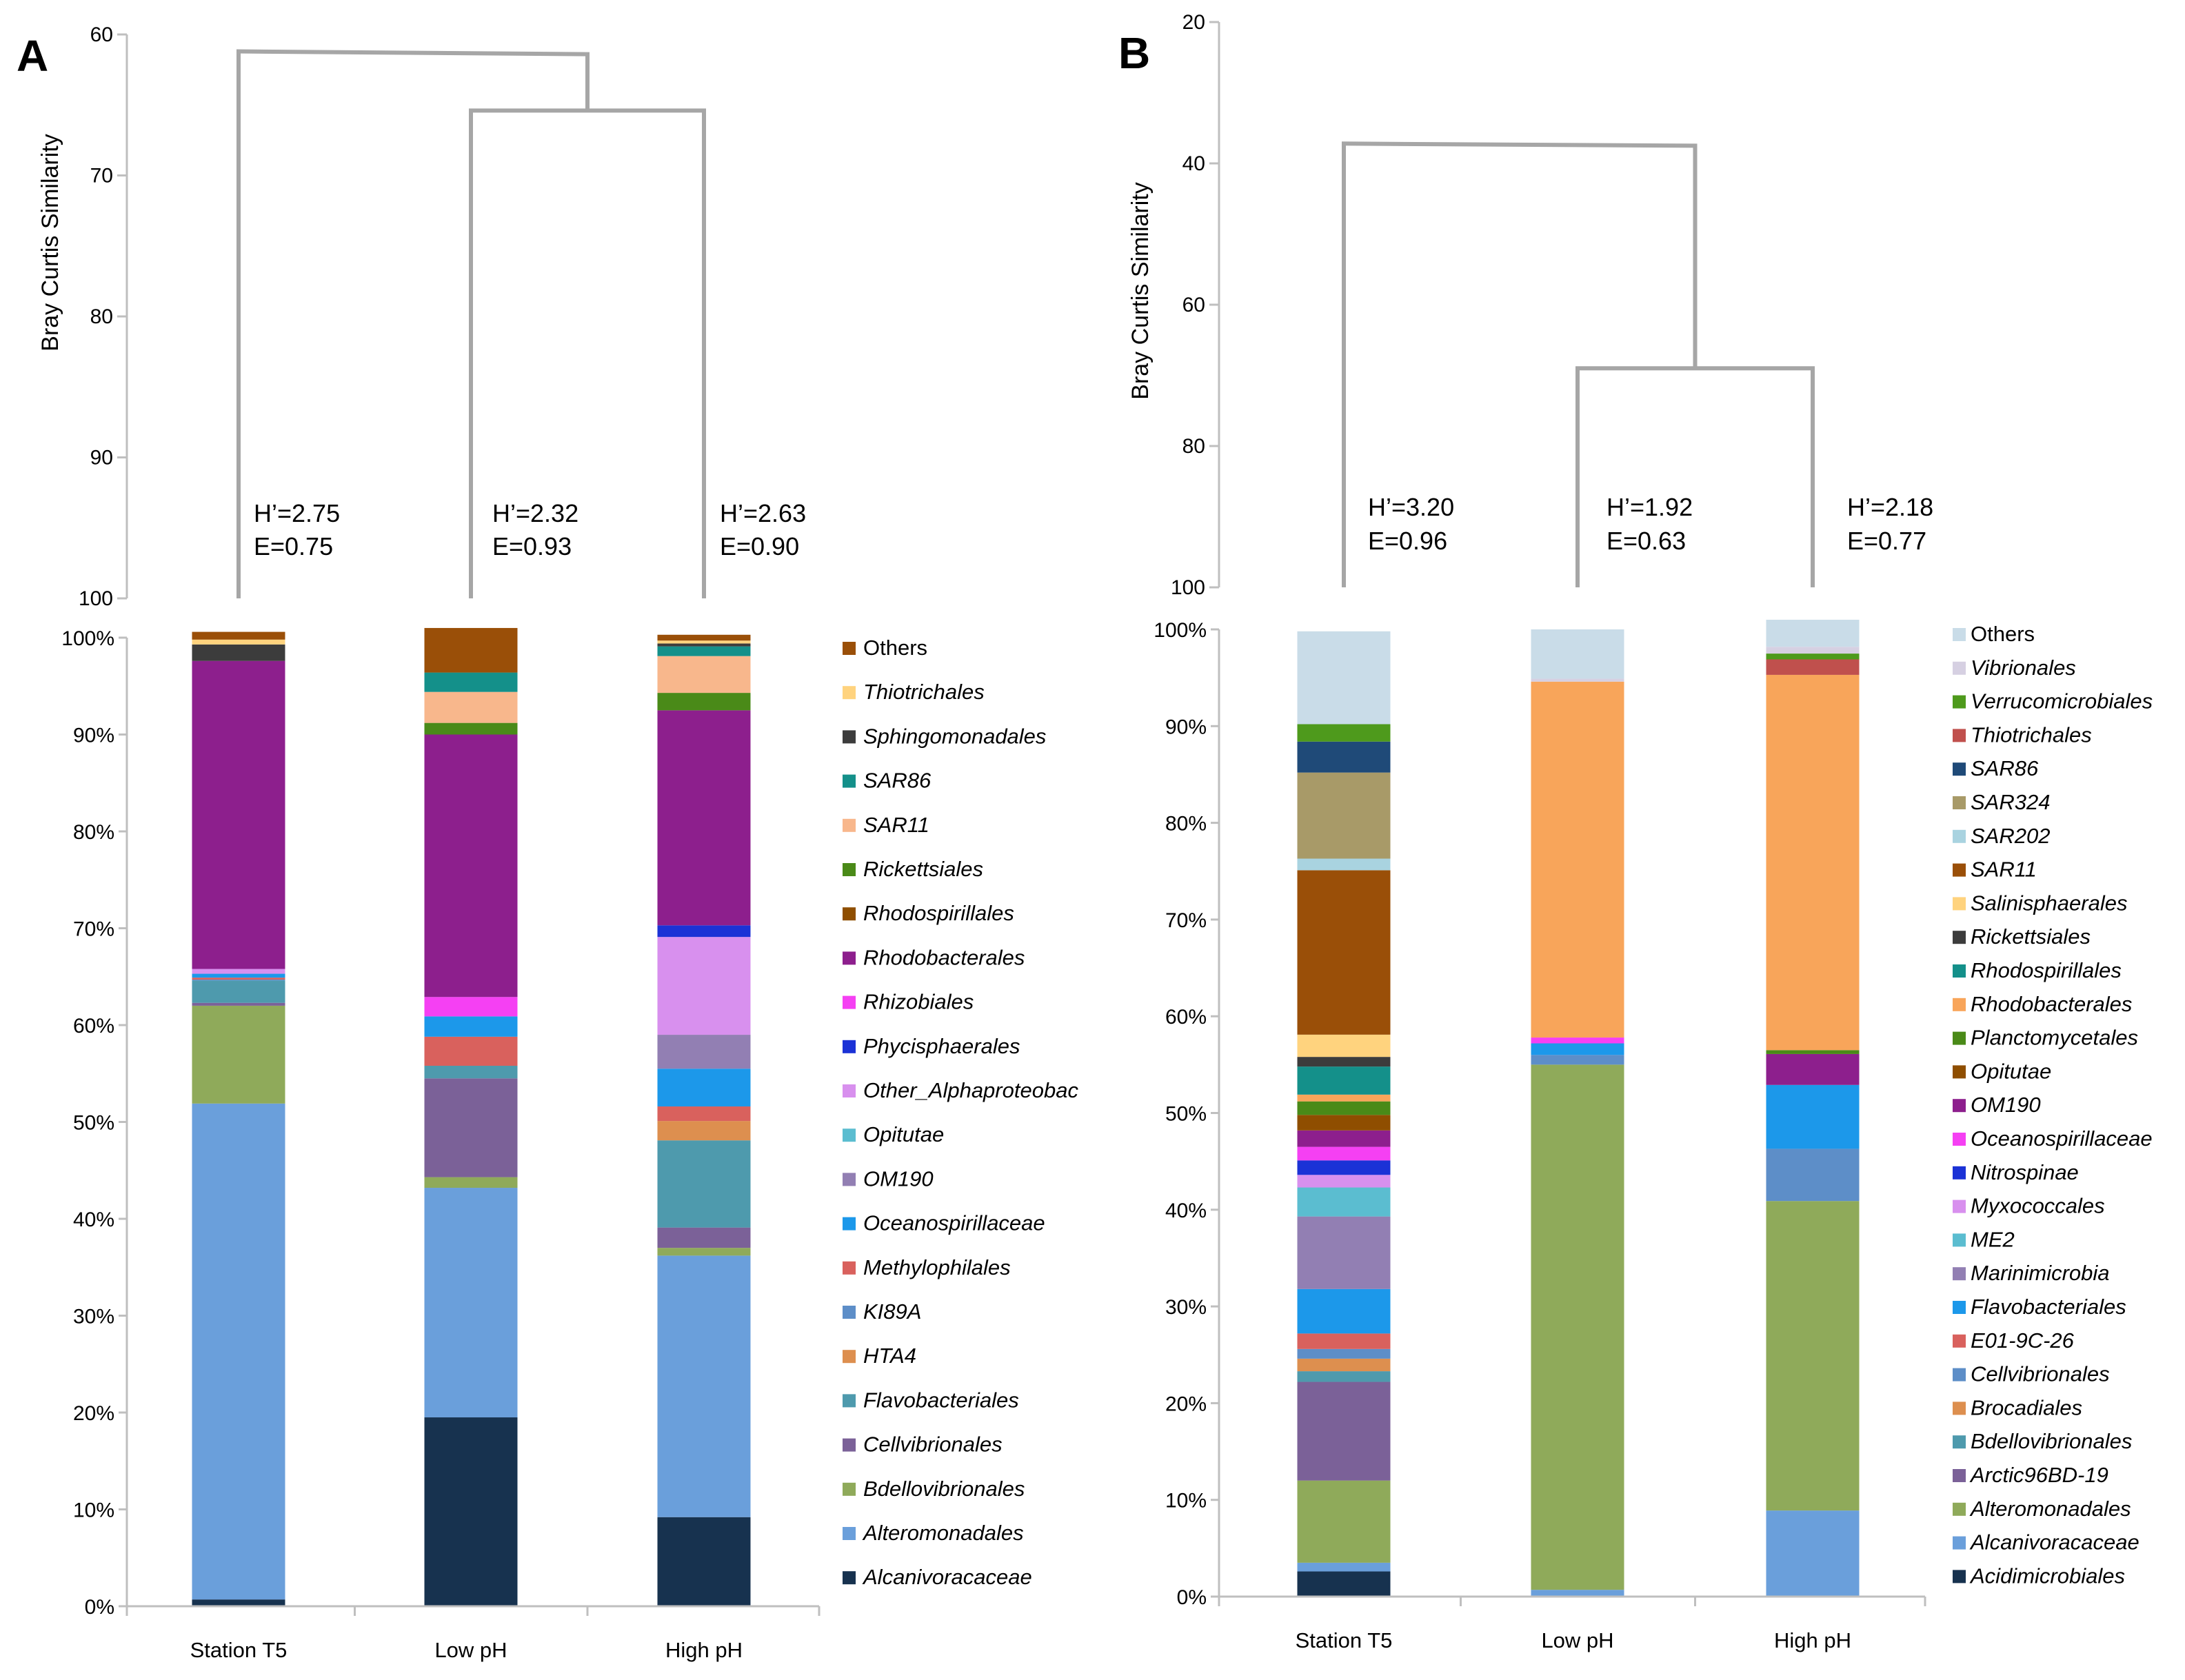 The image size is (2185, 1680). Describe the element at coordinates (532, 546) in the screenshot. I see `panel-a-evenness-low-ph: E=0.93` at that location.